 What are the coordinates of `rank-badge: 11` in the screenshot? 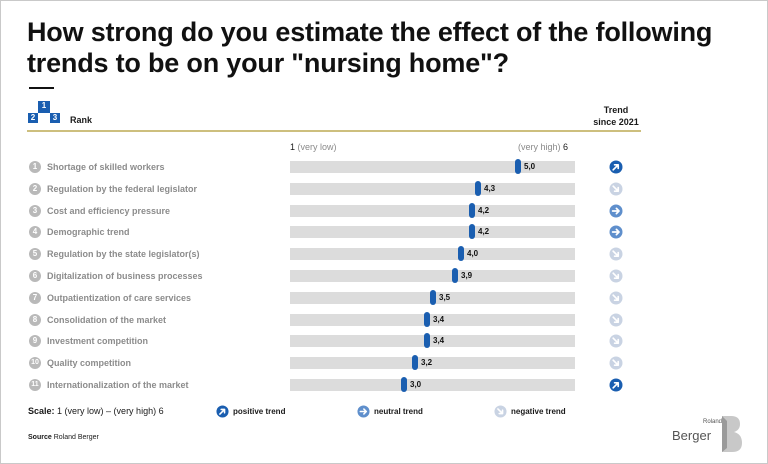 It's located at (35, 385).